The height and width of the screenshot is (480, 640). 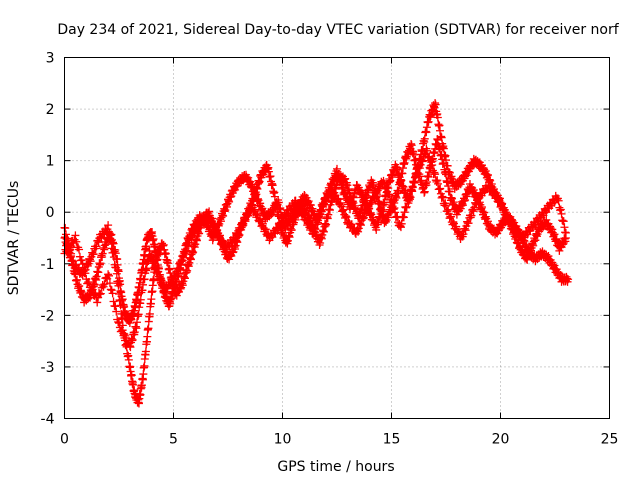 What do you see at coordinates (610, 440) in the screenshot?
I see `x-tick-label: 25` at bounding box center [610, 440].